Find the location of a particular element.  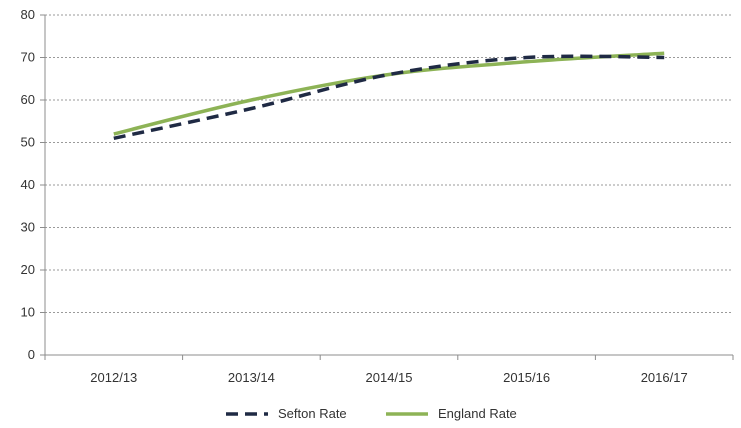

y-tick-label: 20 is located at coordinates (28, 269).